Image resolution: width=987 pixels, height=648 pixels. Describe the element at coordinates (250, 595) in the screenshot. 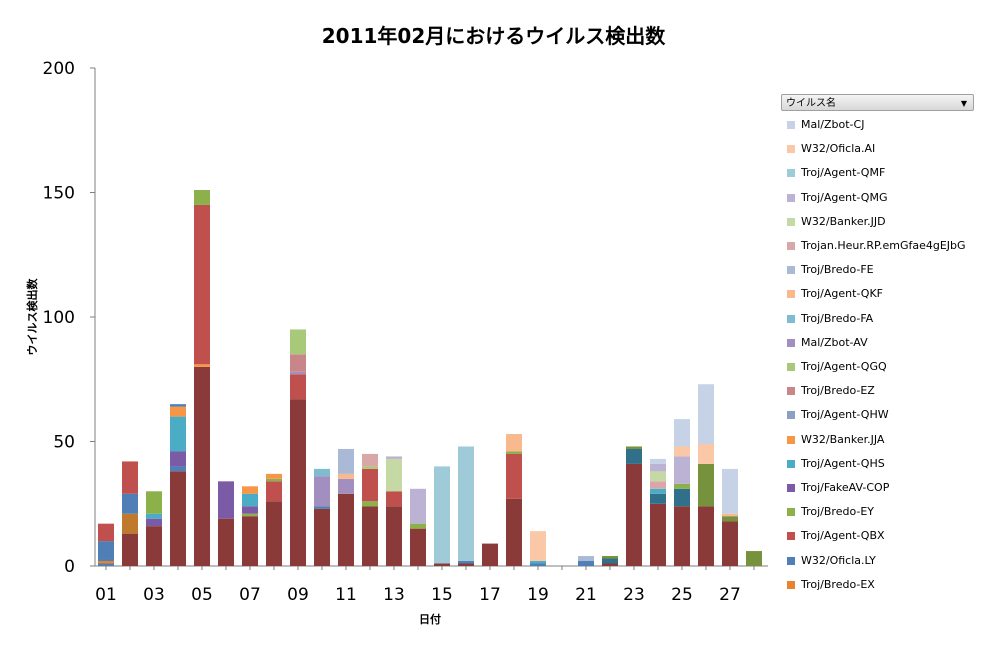

I see `x-tick-label: 07` at that location.